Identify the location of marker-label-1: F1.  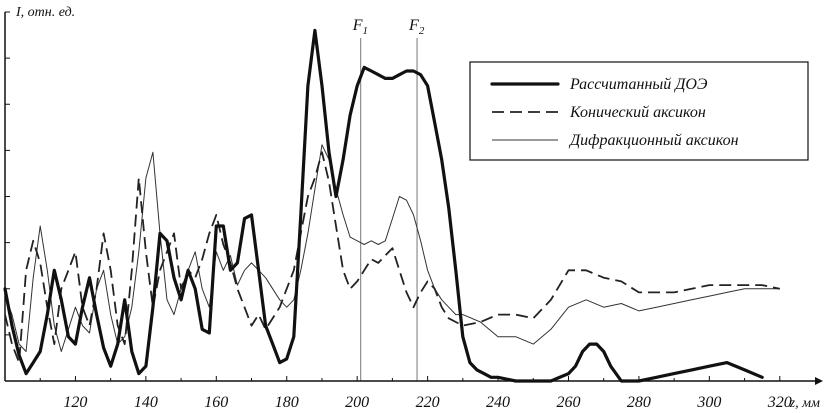
(360, 27).